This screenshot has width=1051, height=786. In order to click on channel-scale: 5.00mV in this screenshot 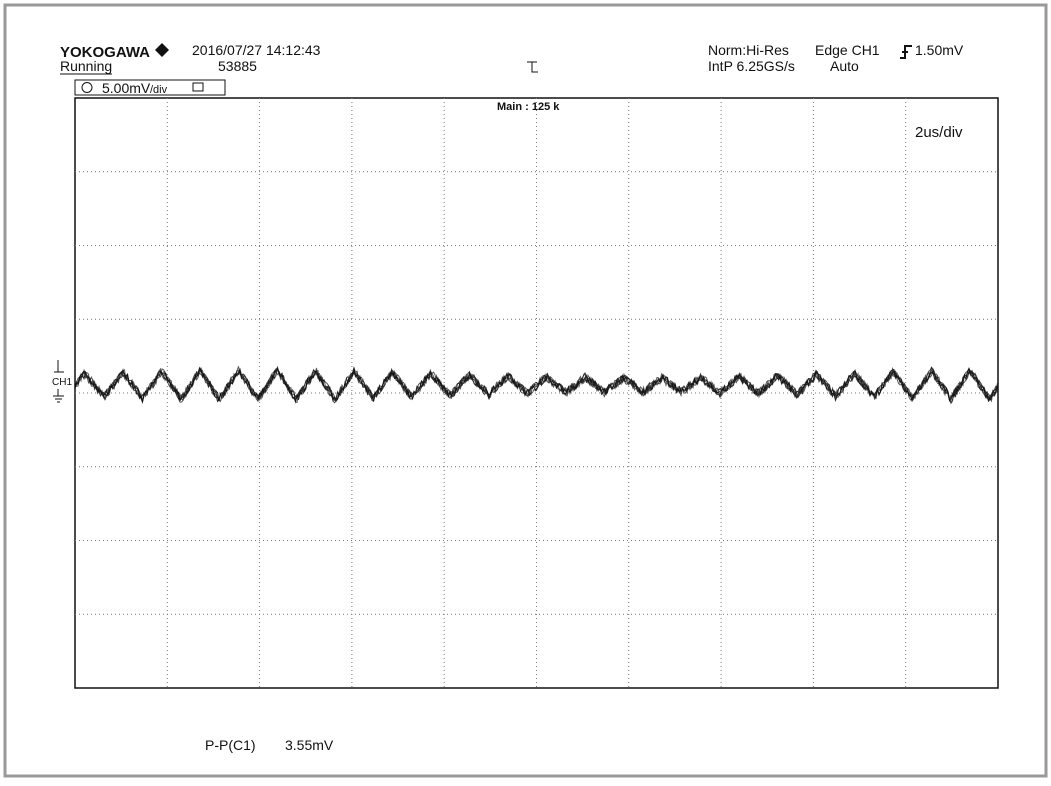, I will do `click(126, 88)`.